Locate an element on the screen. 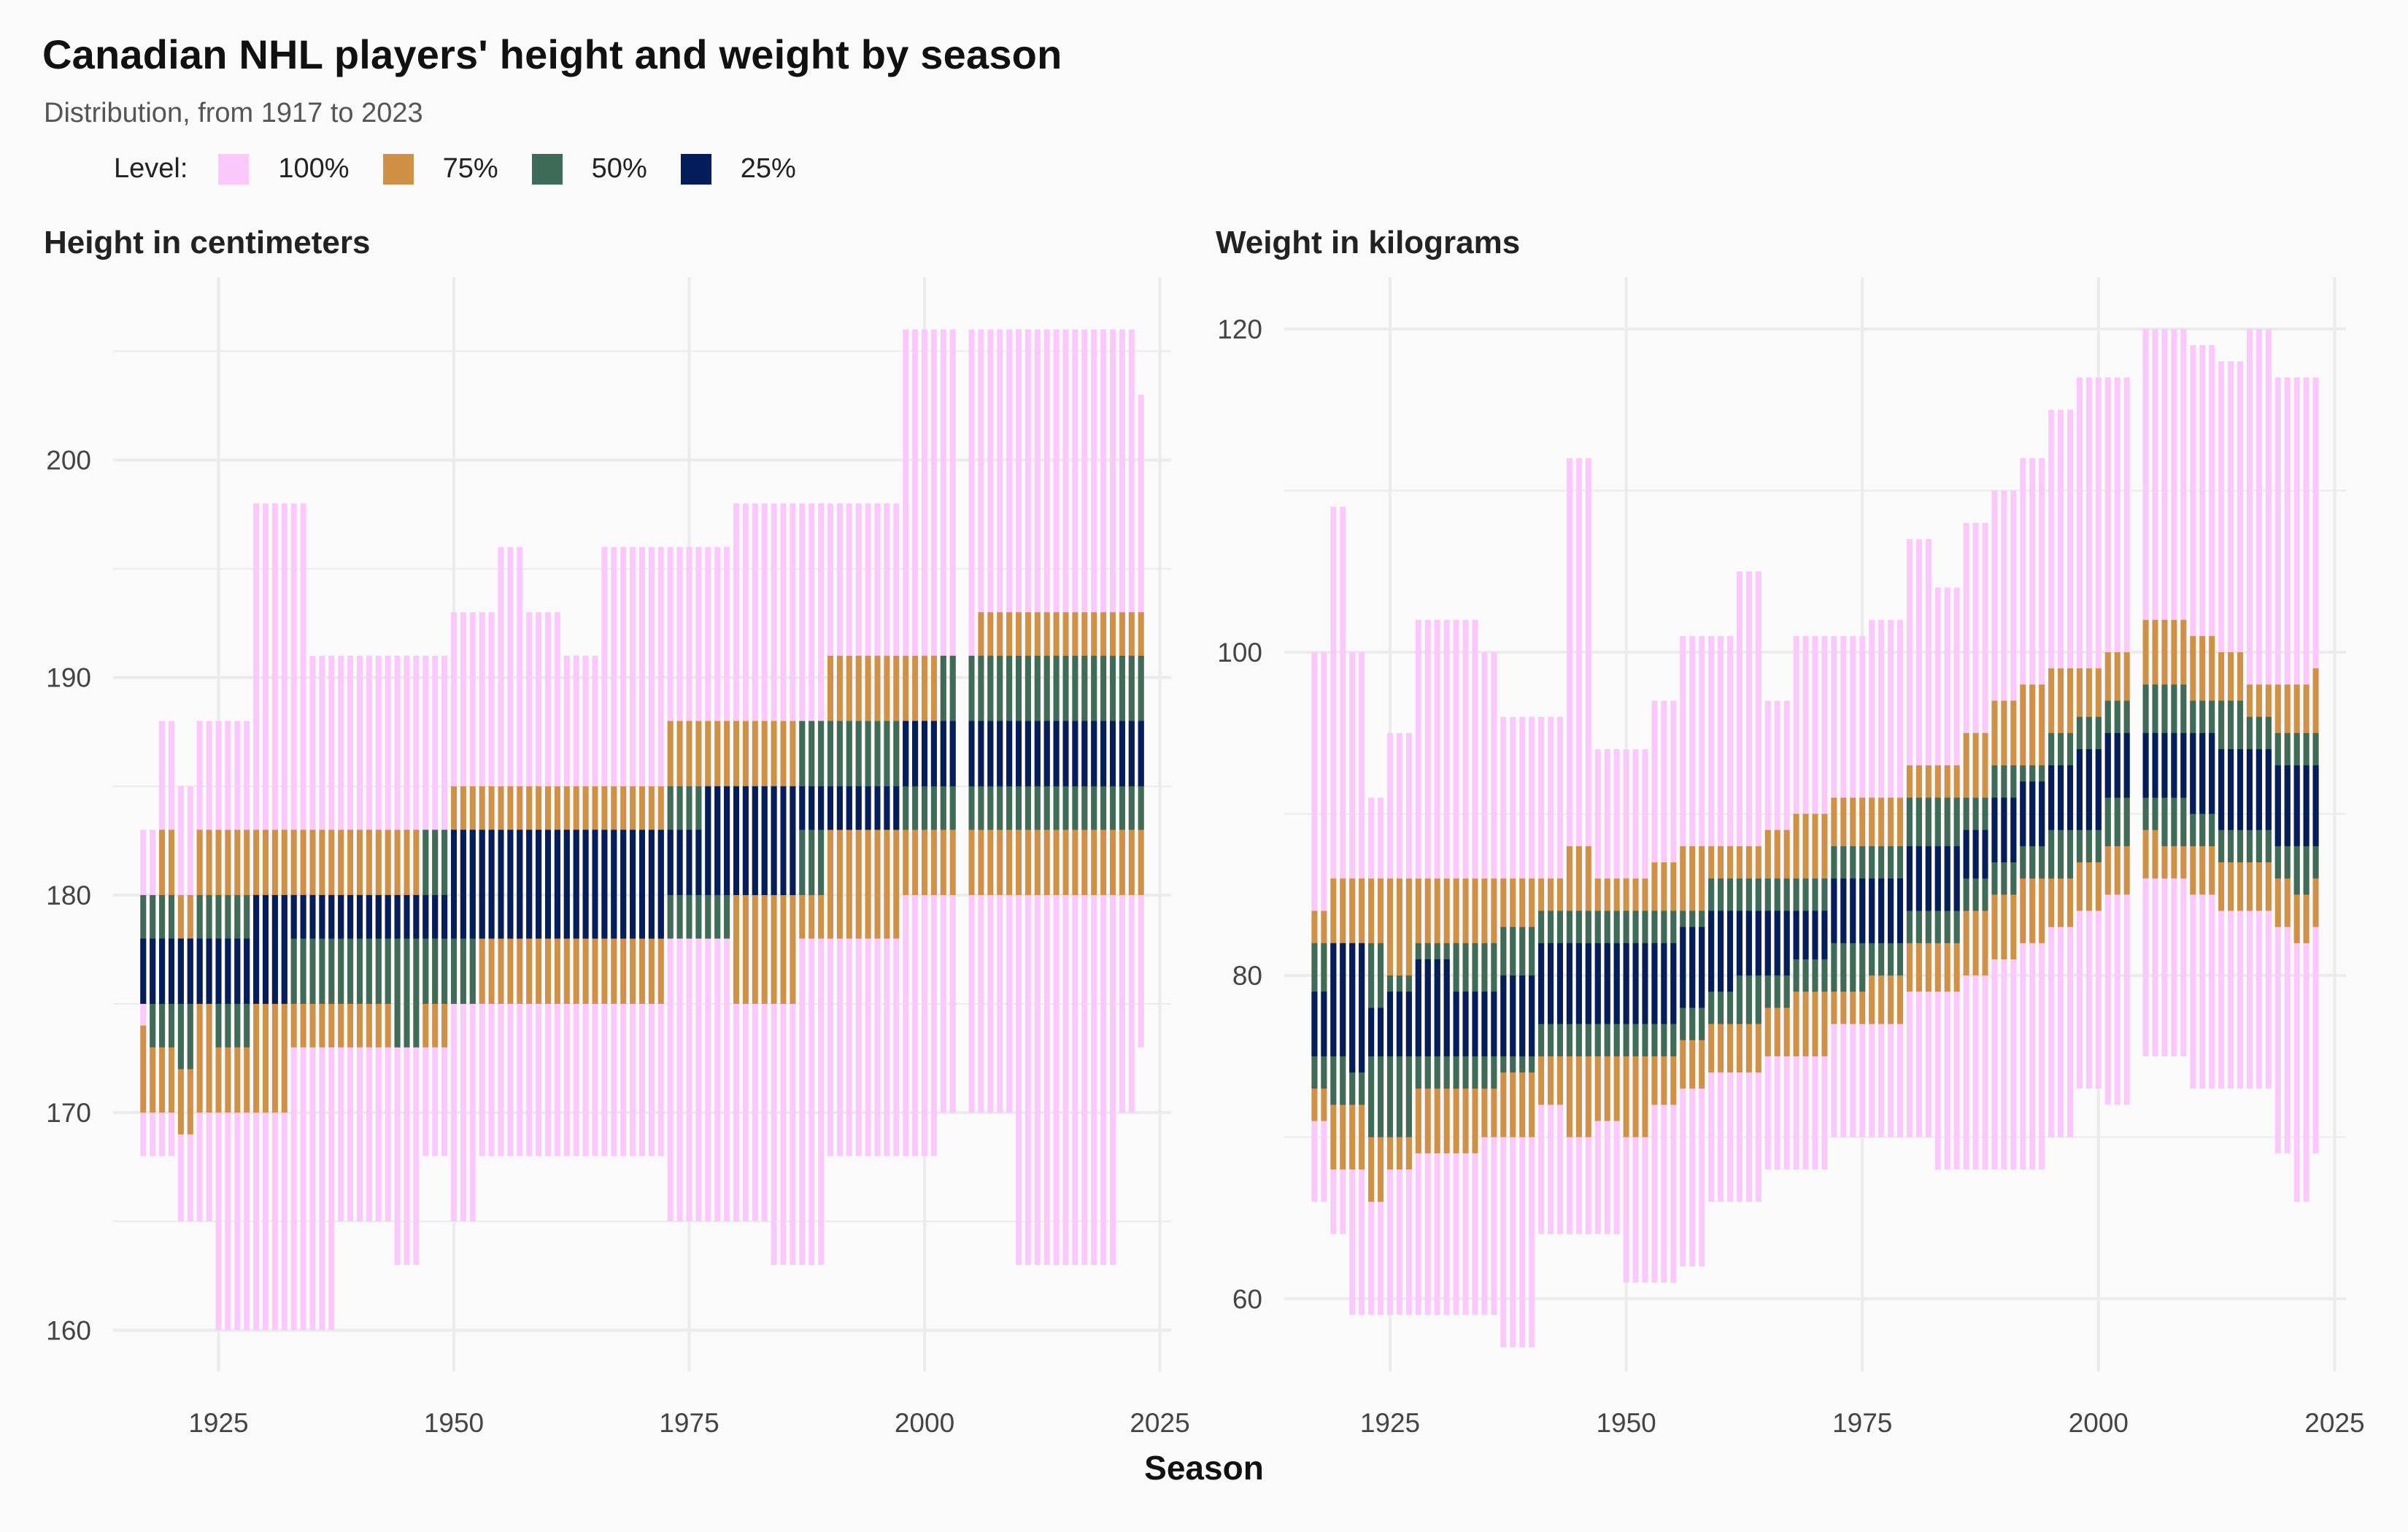 The image size is (2408, 1532). x-tick-label: 1950 is located at coordinates (454, 1423).